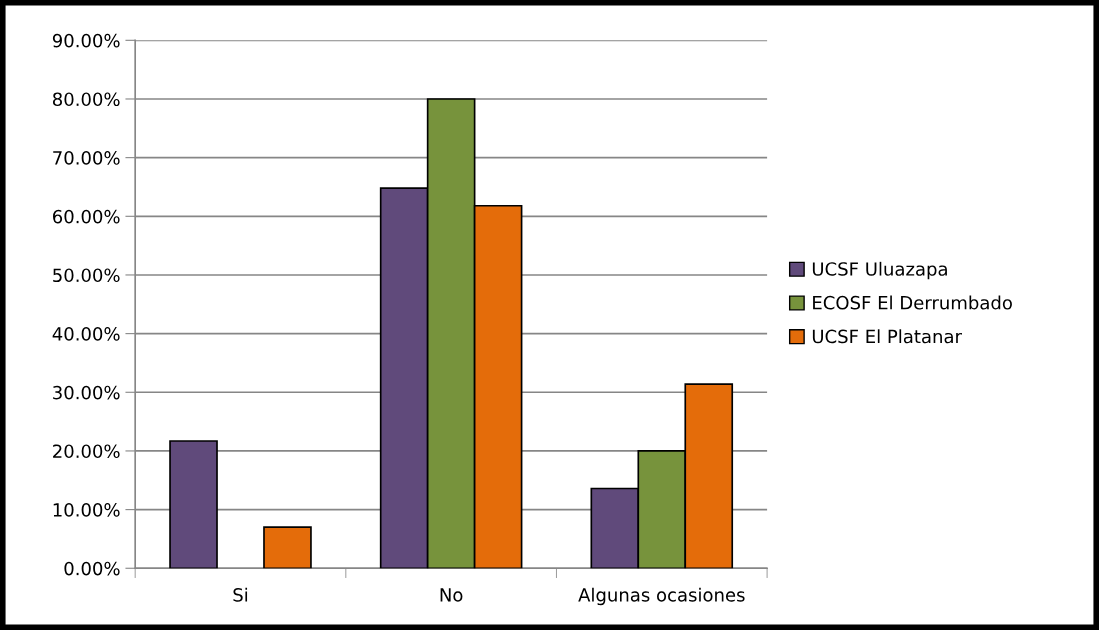  Describe the element at coordinates (86, 392) in the screenshot. I see `y-tick-label: 30.00%` at that location.